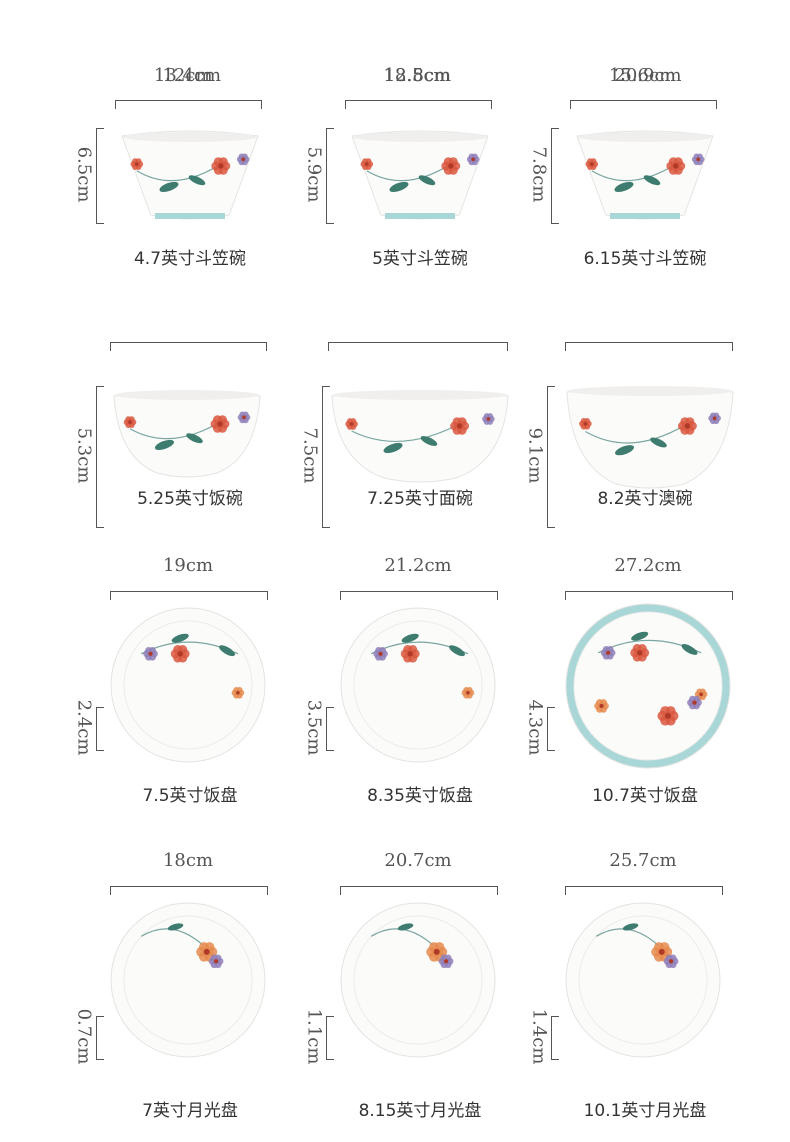 The image size is (790, 1142). I want to click on product-cell: 27.2cm 4.3cm 10.7英寸饭盘, so click(645, 695).